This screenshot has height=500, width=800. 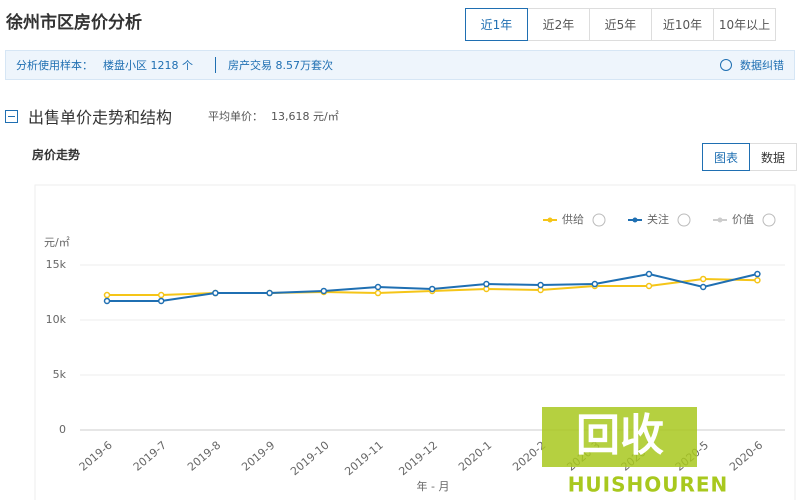 What do you see at coordinates (62, 429) in the screenshot?
I see `y-tick-label: 0` at bounding box center [62, 429].